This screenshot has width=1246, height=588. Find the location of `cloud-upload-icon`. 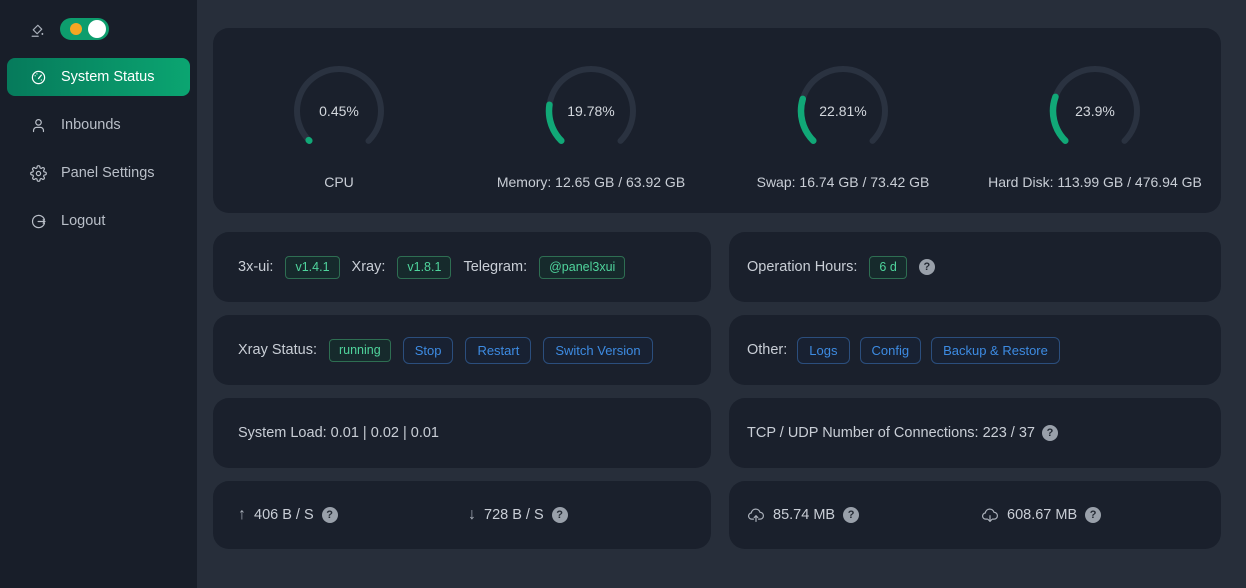

cloud-upload-icon is located at coordinates (756, 515).